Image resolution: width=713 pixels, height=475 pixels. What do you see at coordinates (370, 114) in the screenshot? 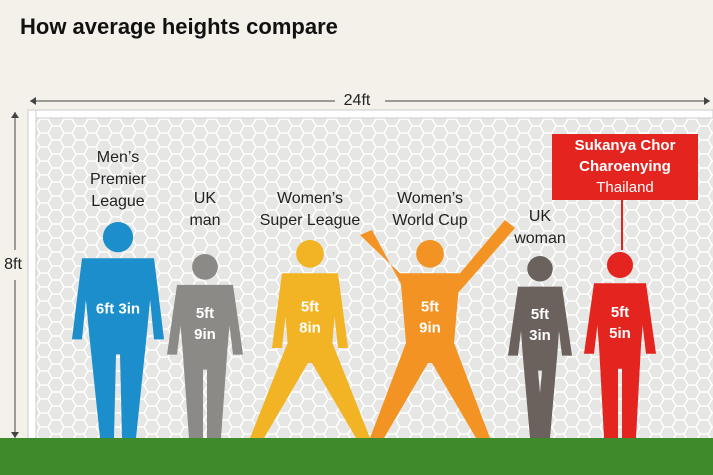
I see `crossbar` at bounding box center [370, 114].